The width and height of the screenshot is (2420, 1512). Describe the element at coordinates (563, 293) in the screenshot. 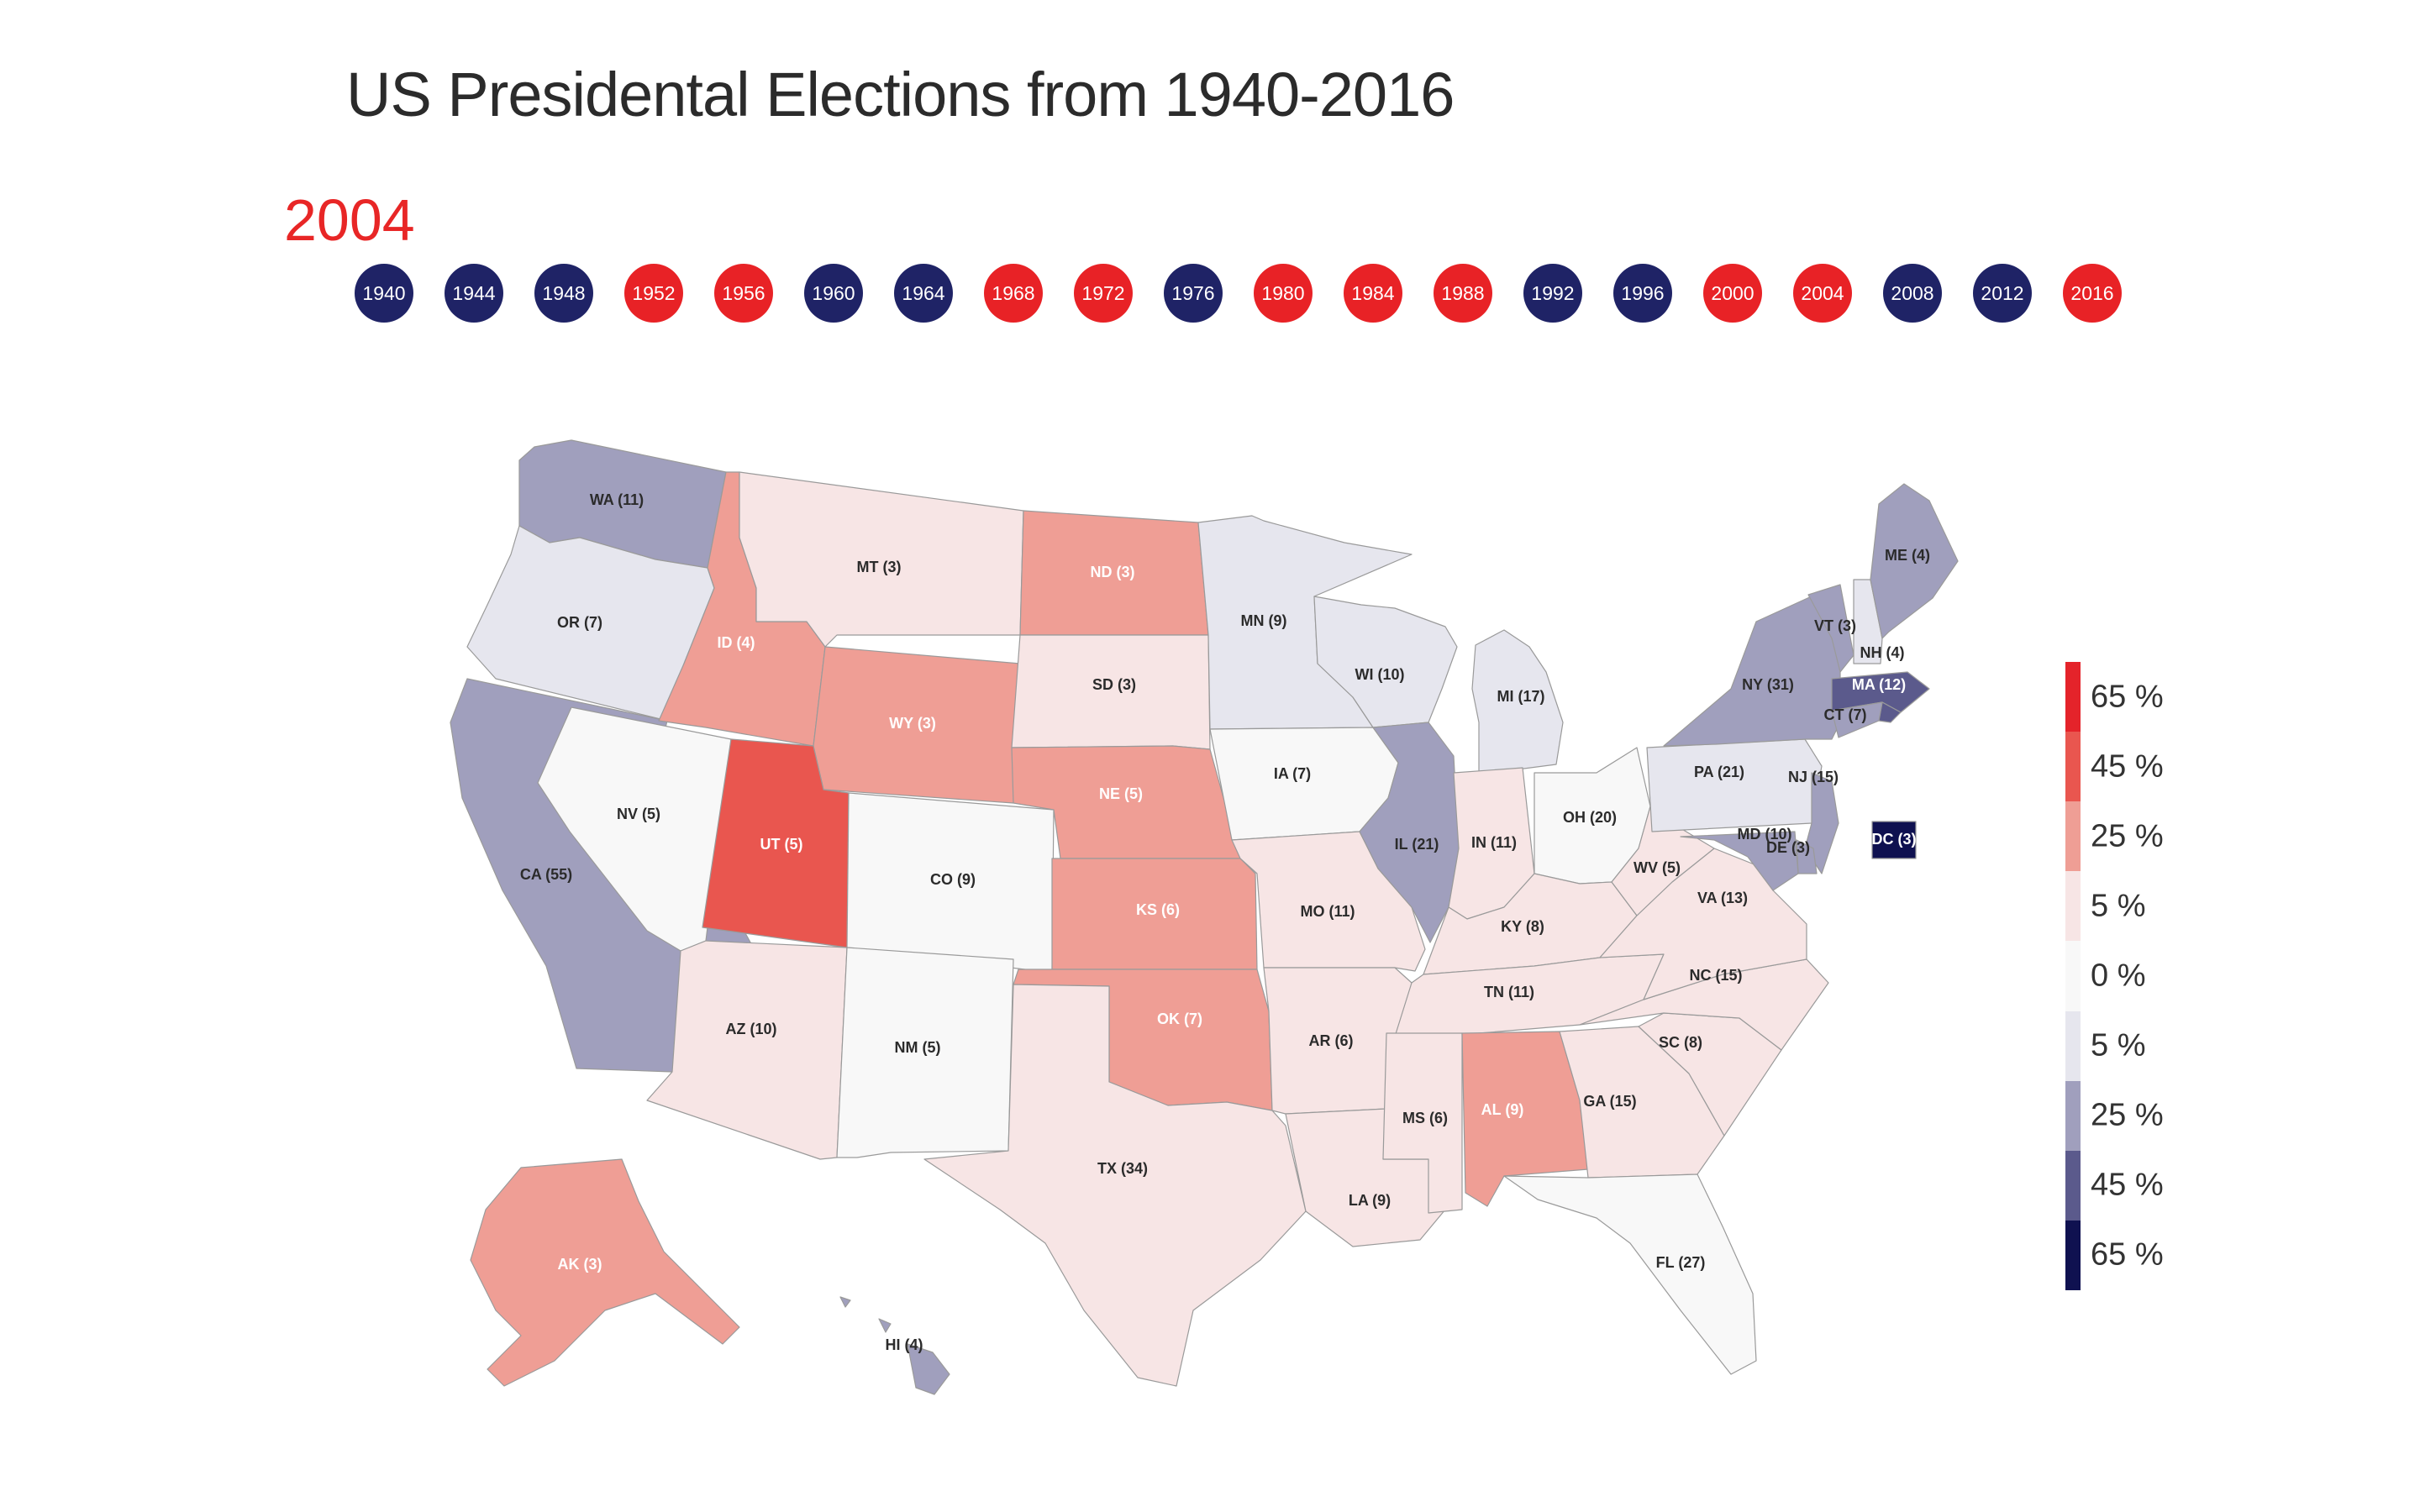

I see `year-button-1948: 1948` at that location.